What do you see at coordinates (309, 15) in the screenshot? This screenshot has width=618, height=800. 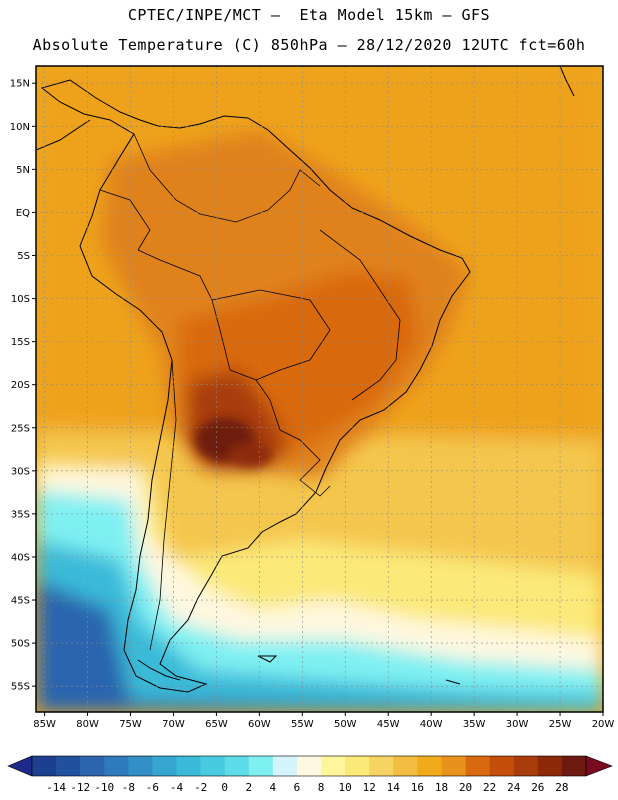 I see `chart-title-line1: CPTEC/INPE/MCT – Eta Model 15km – GFS` at bounding box center [309, 15].